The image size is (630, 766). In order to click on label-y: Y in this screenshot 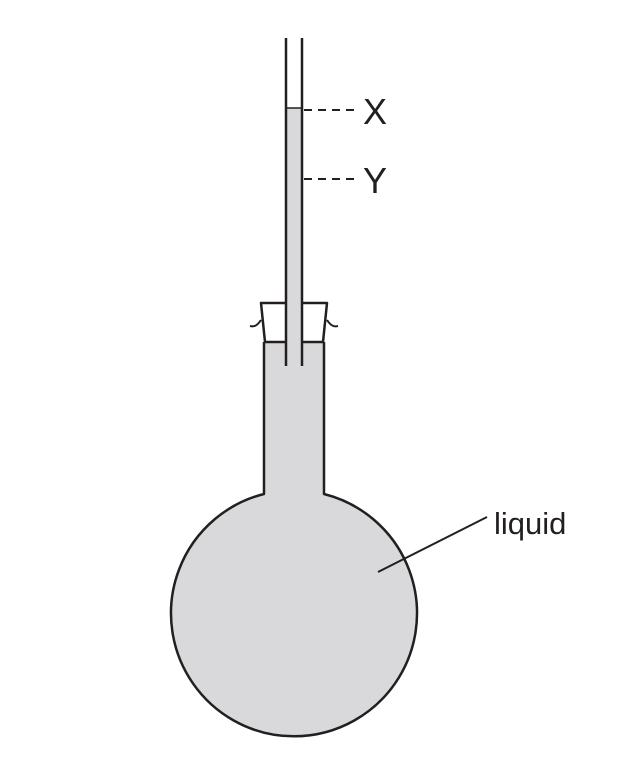, I will do `click(375, 180)`.